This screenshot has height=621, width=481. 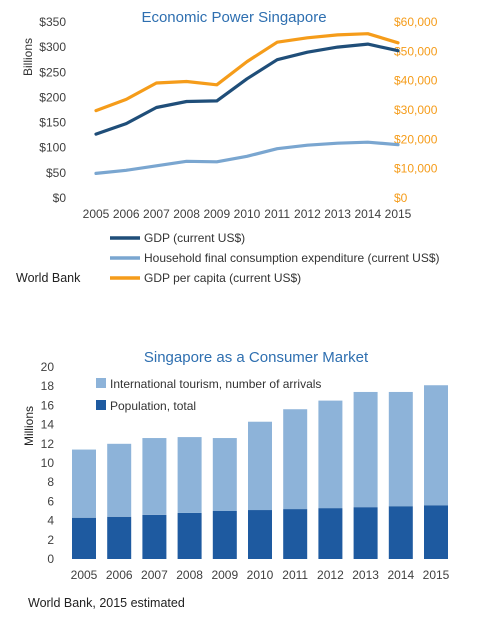 I want to click on y-axis-label: Millions, so click(x=29, y=426).